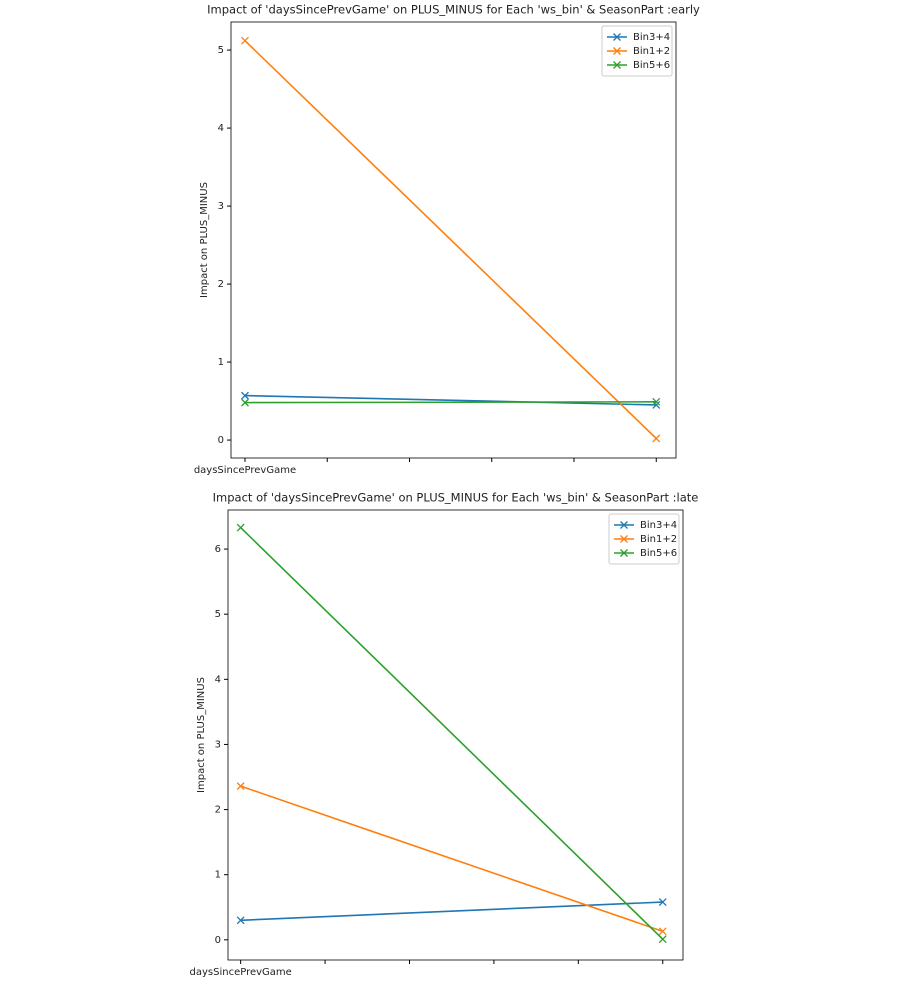 The height and width of the screenshot is (985, 901). Describe the element at coordinates (218, 549) in the screenshot. I see `y-tick-label: 6` at that location.